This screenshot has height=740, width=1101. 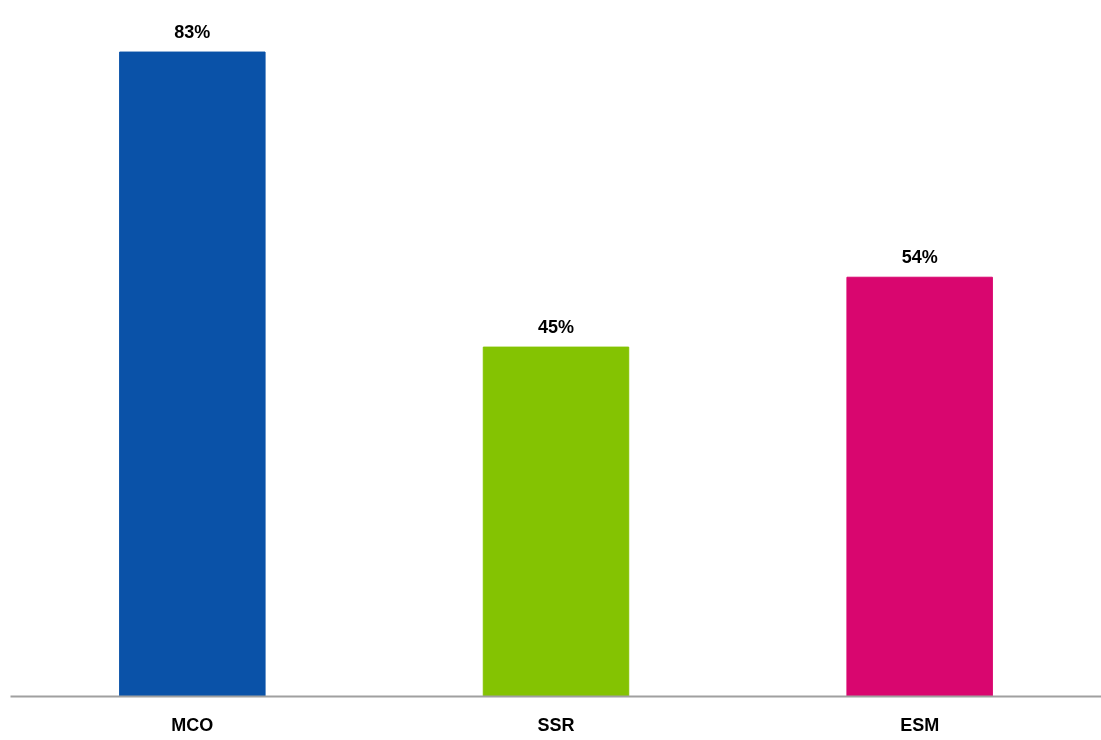 What do you see at coordinates (192, 32) in the screenshot?
I see `data-label: 83%` at bounding box center [192, 32].